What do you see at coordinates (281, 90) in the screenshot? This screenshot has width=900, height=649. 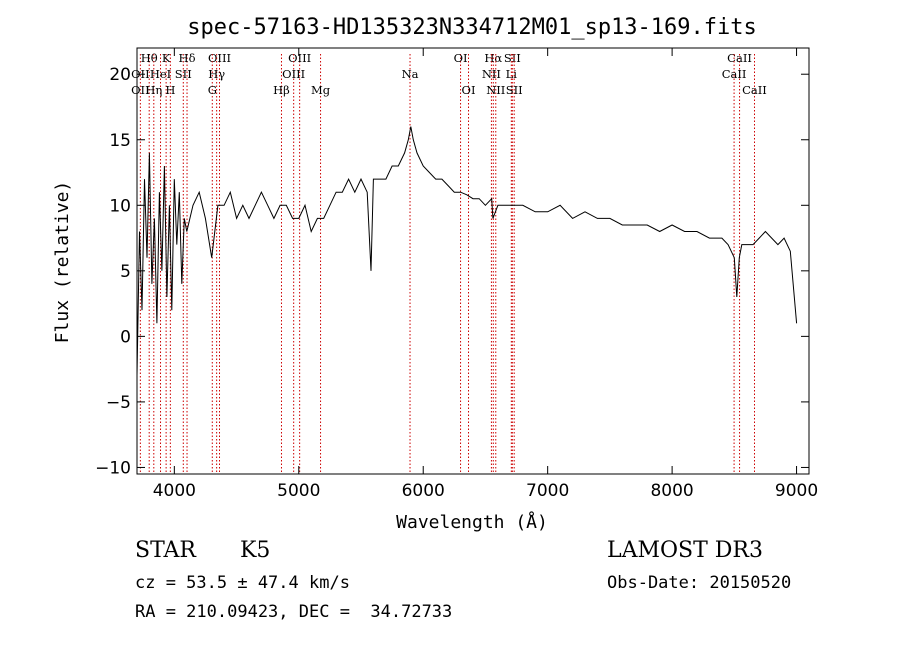 I see `spectral-line-label: Hβ` at bounding box center [281, 90].